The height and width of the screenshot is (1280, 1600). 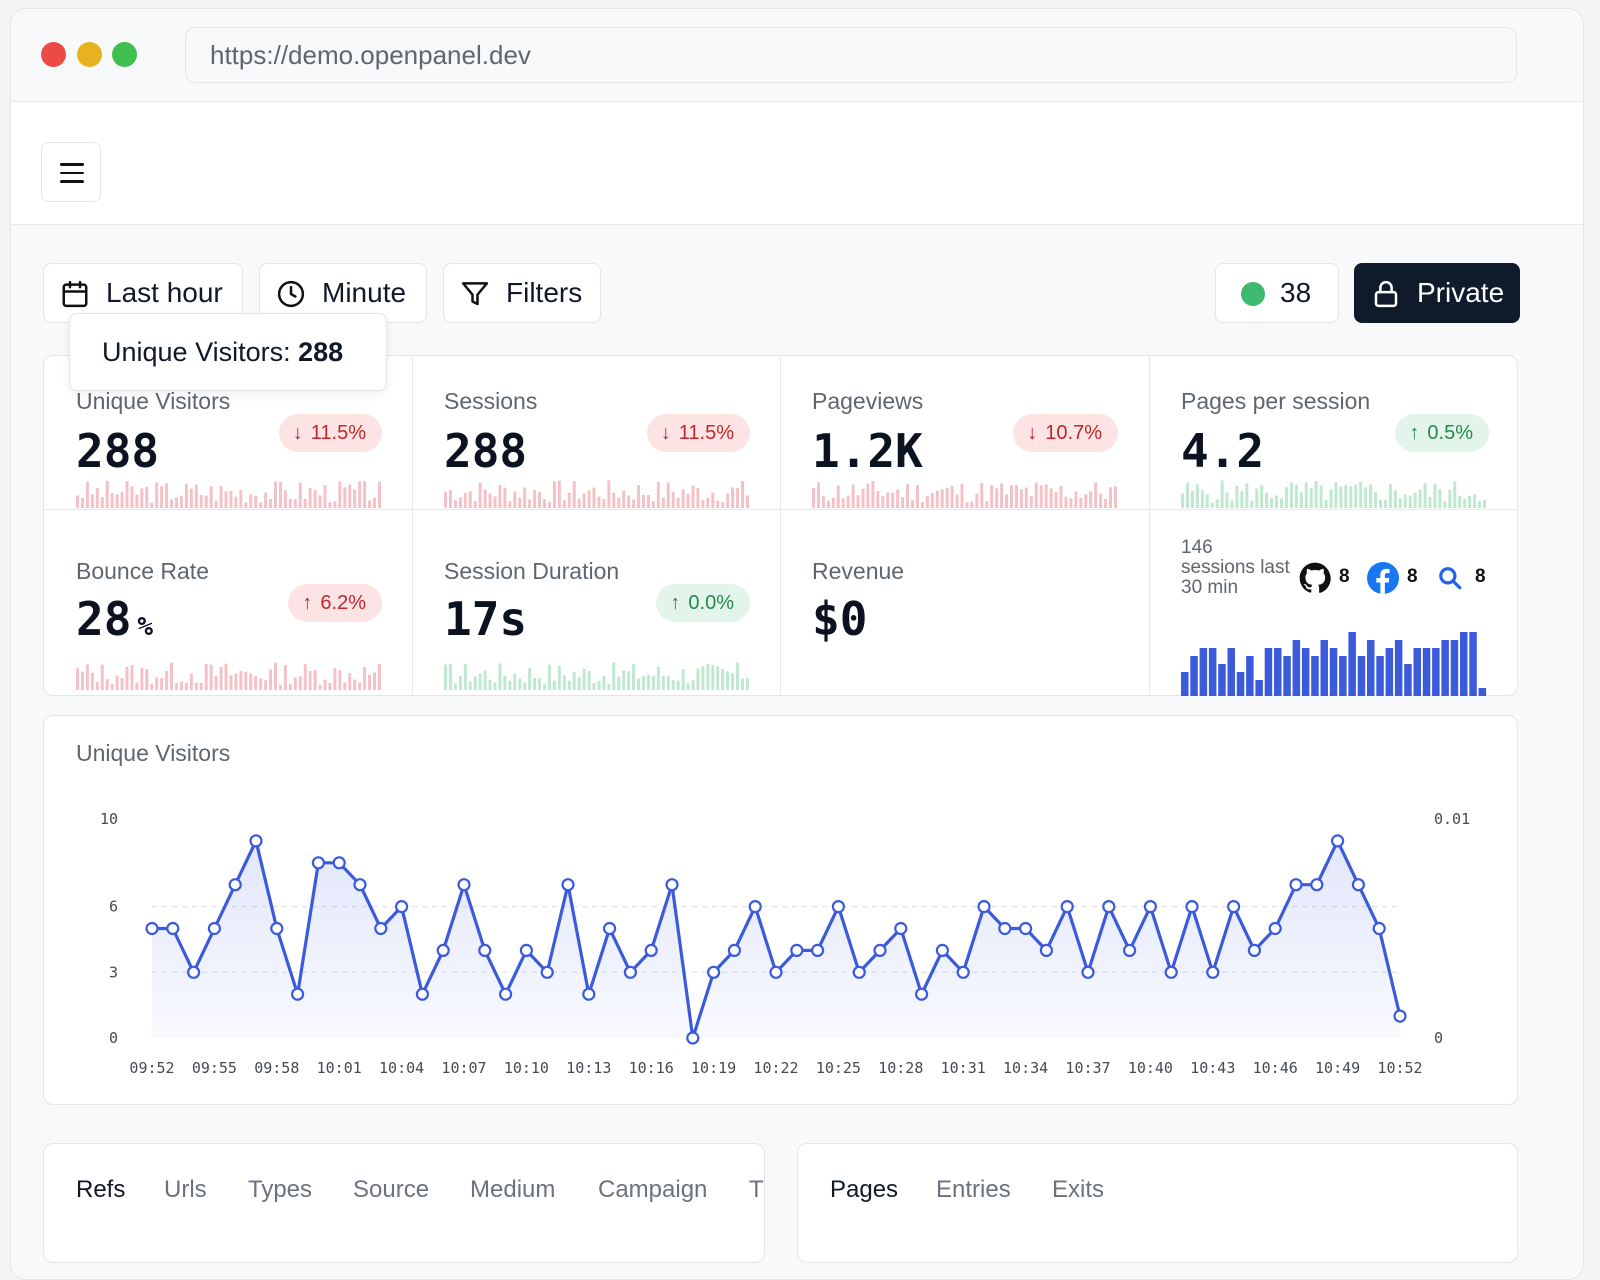 What do you see at coordinates (104, 619) in the screenshot?
I see `stat-value-text: 28` at bounding box center [104, 619].